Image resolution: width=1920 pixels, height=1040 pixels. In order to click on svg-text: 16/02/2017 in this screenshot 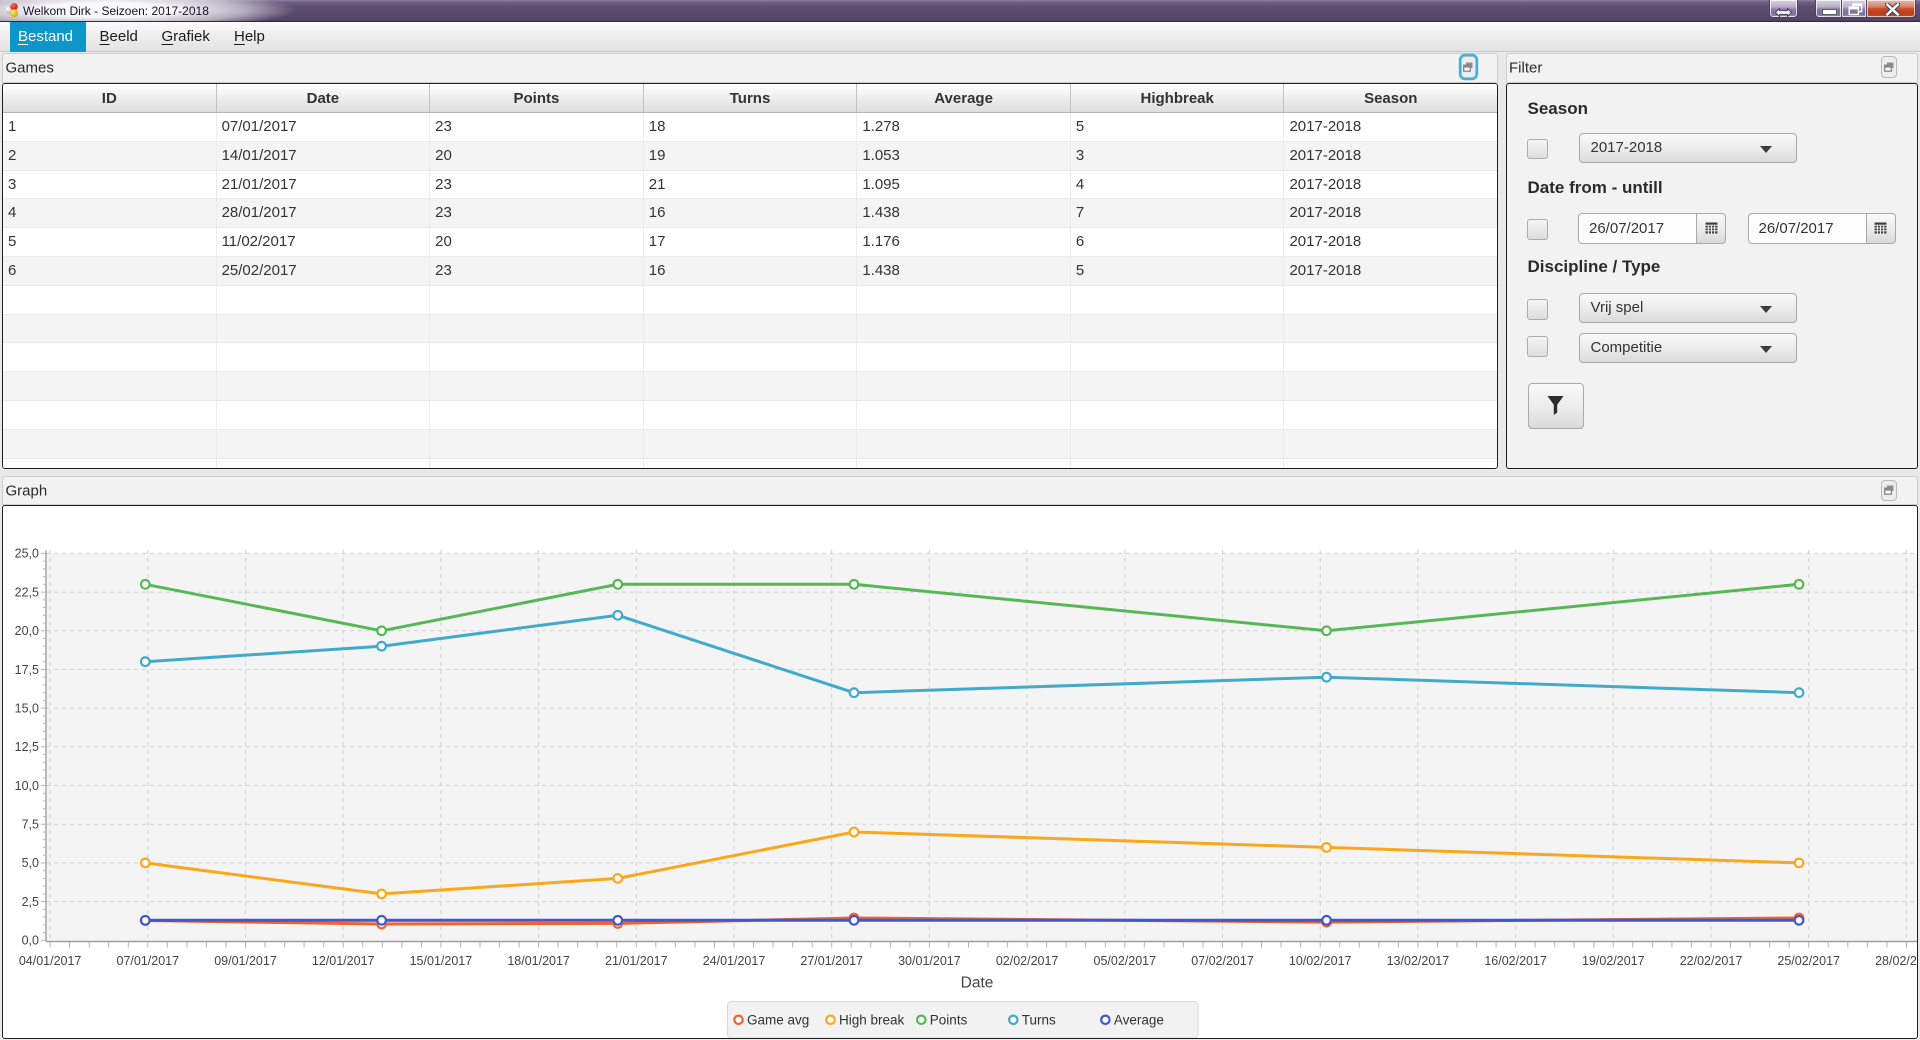, I will do `click(1515, 961)`.